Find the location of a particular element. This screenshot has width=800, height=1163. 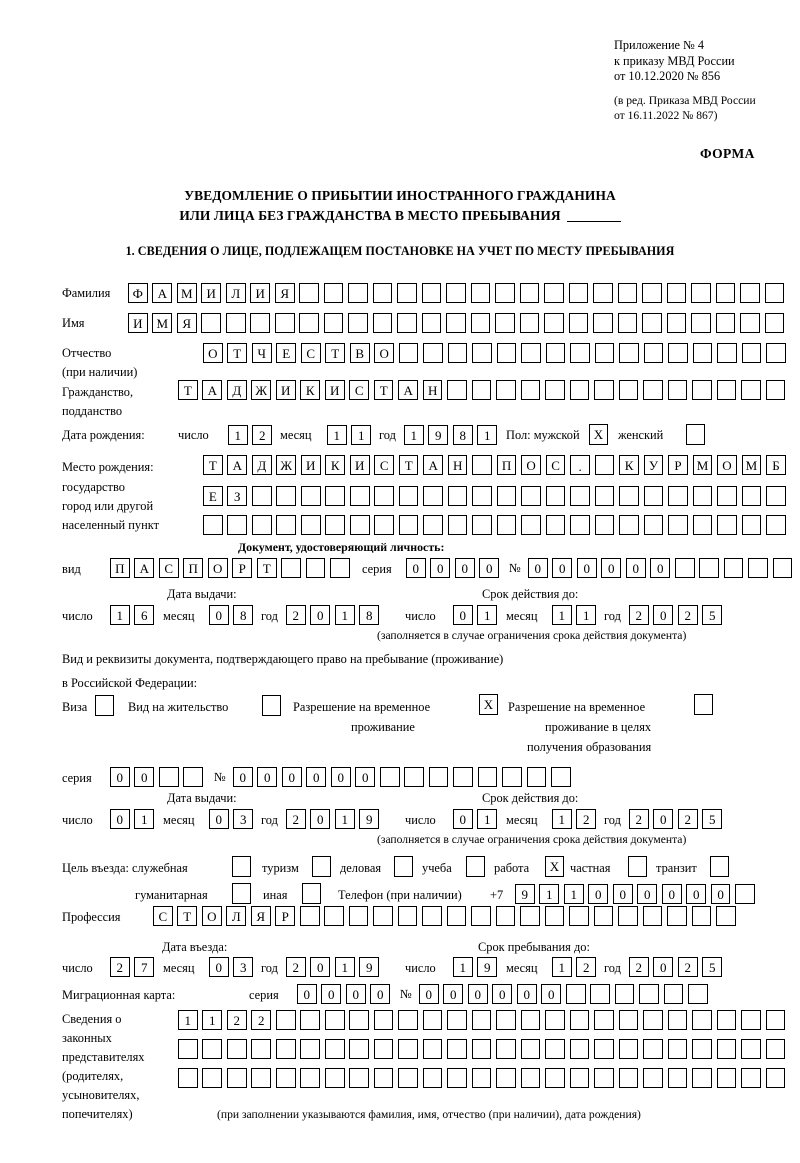

form-cell: Я is located at coordinates (186, 323).